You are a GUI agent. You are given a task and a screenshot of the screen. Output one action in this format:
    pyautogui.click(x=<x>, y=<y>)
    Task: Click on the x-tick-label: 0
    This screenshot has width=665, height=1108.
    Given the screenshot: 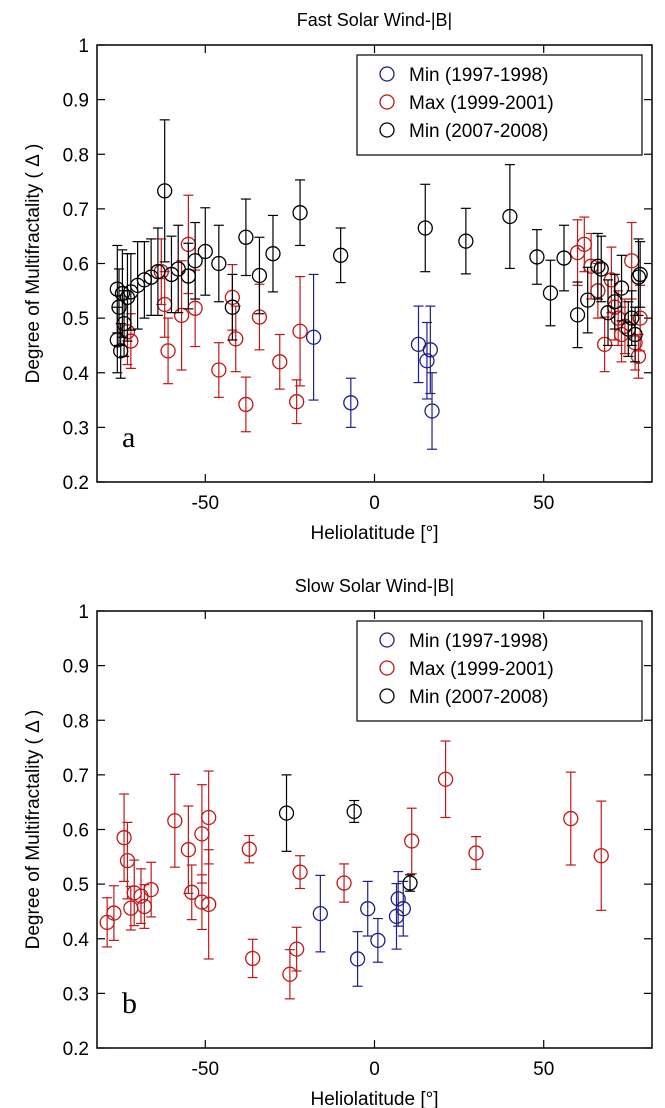 What is the action you would take?
    pyautogui.click(x=374, y=1069)
    